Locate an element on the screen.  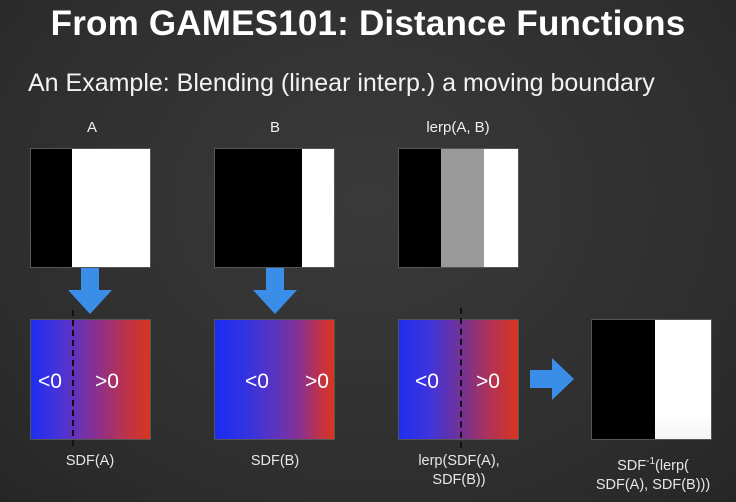
caption-lerp-line2: SDF(B)) is located at coordinates (459, 480).